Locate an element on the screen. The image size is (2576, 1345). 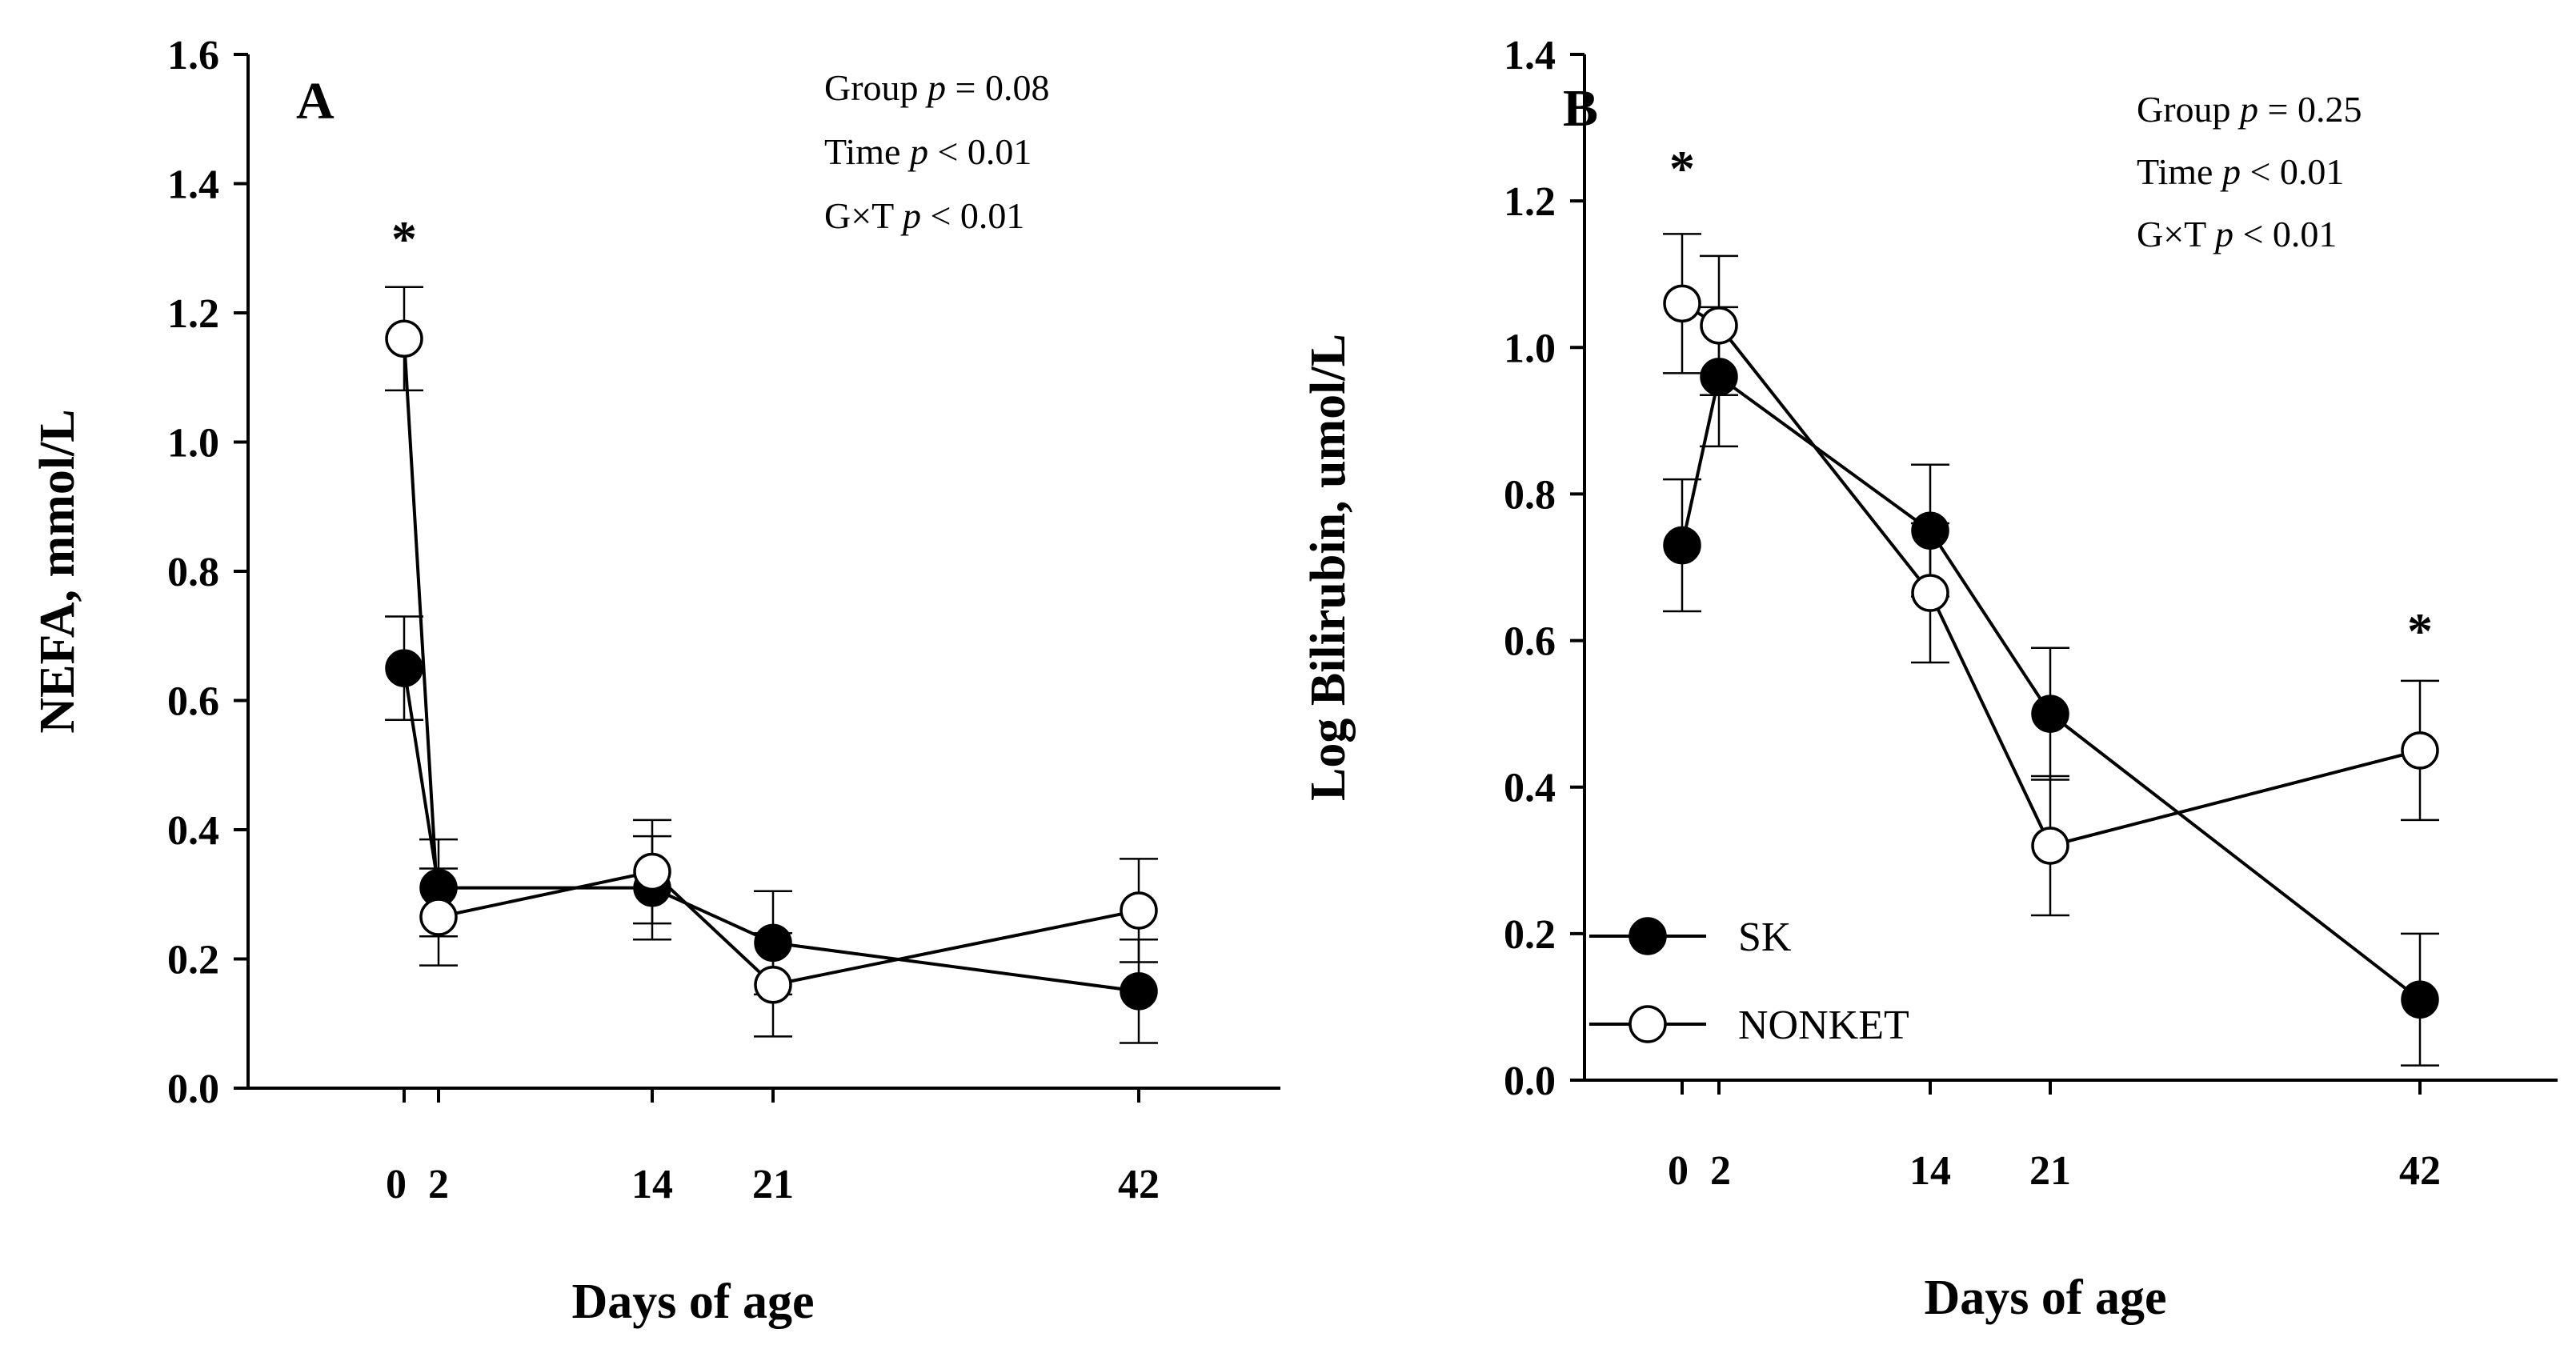
stat-value: = 0.25 is located at coordinates (2310, 110).